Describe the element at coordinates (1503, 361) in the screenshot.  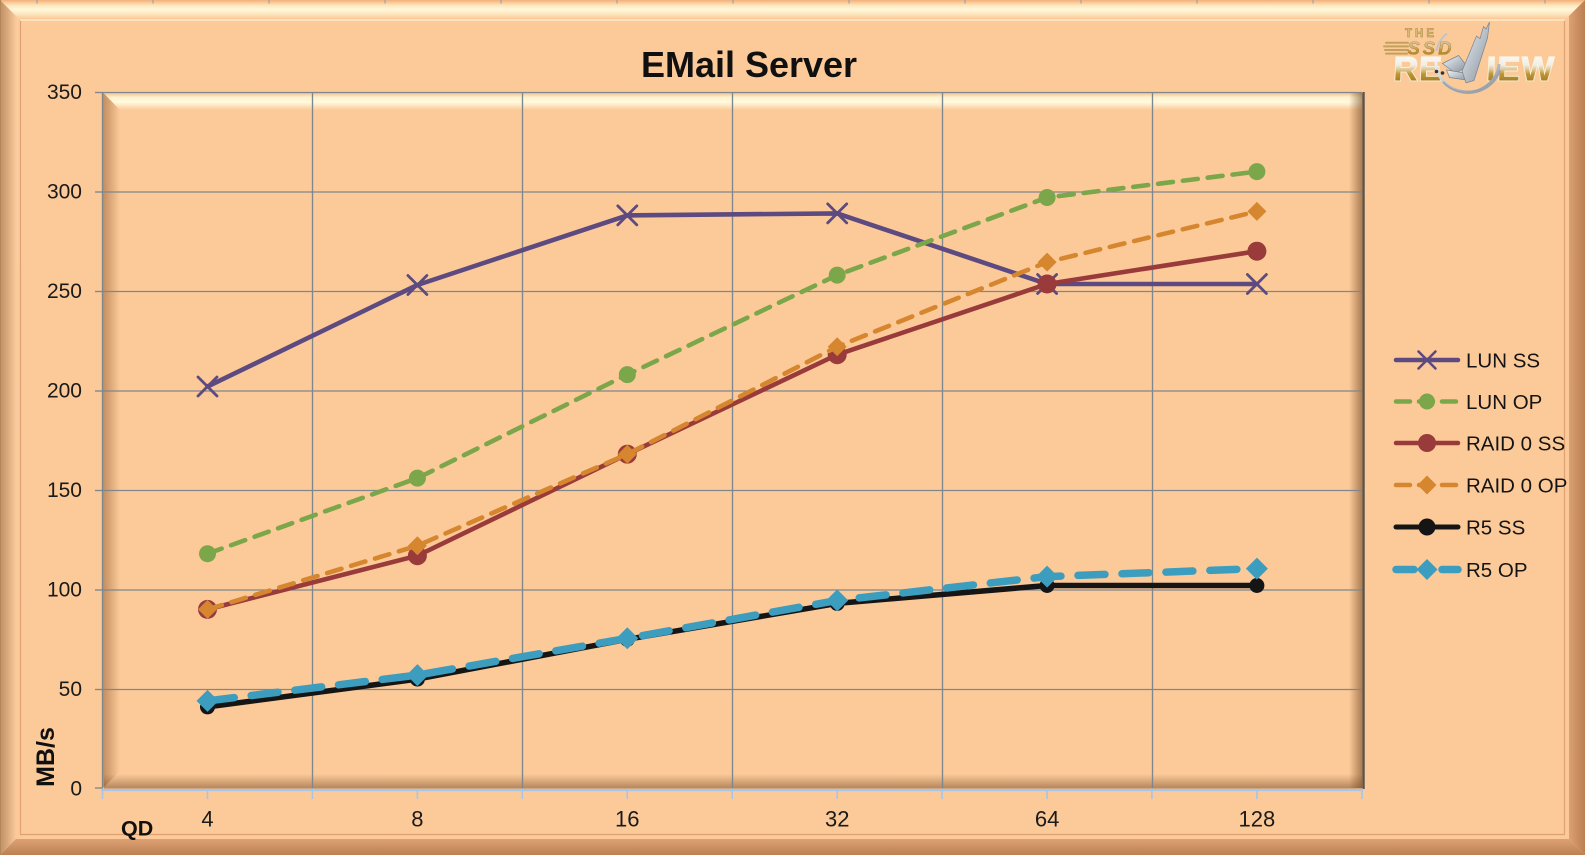
I see `svg-text: LUN SS` at that location.